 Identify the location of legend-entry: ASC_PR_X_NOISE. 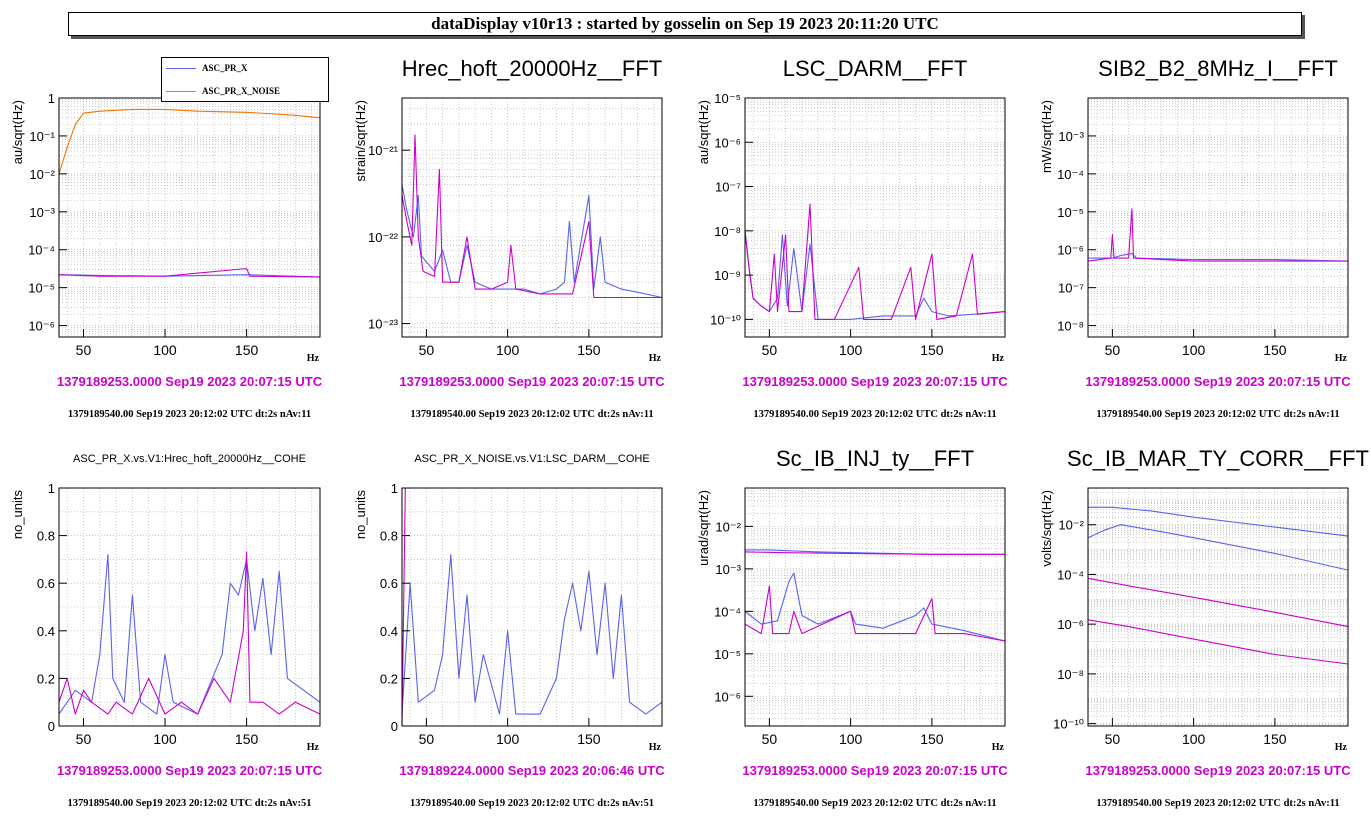
(223, 91).